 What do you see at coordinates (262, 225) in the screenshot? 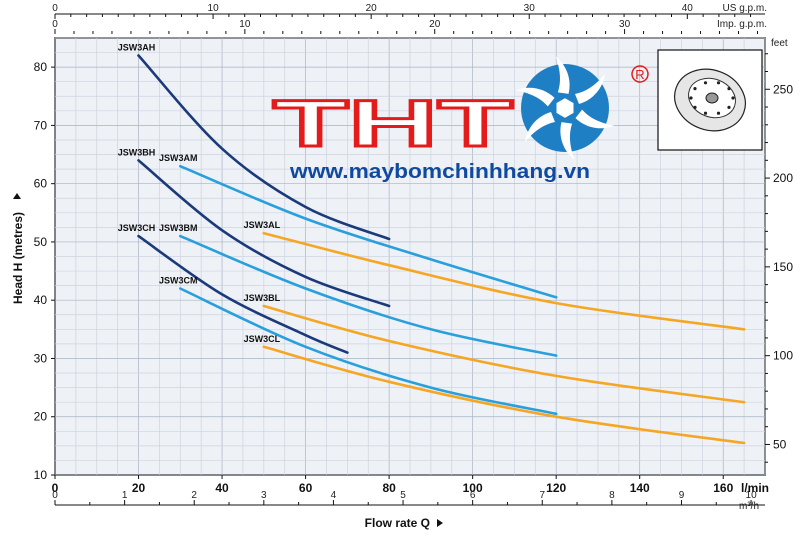
I see `series-label-jsw3al: JSW3AL` at bounding box center [262, 225].